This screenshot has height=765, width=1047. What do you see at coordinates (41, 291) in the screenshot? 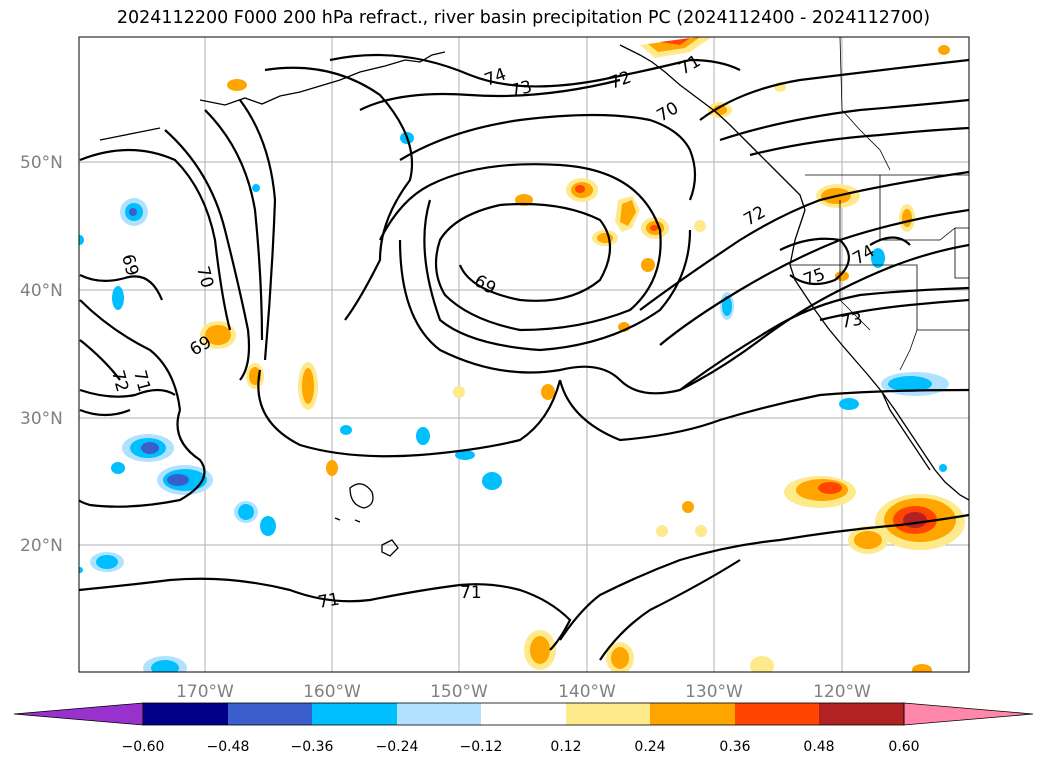
I see `lat-label: 40°N` at bounding box center [41, 291].